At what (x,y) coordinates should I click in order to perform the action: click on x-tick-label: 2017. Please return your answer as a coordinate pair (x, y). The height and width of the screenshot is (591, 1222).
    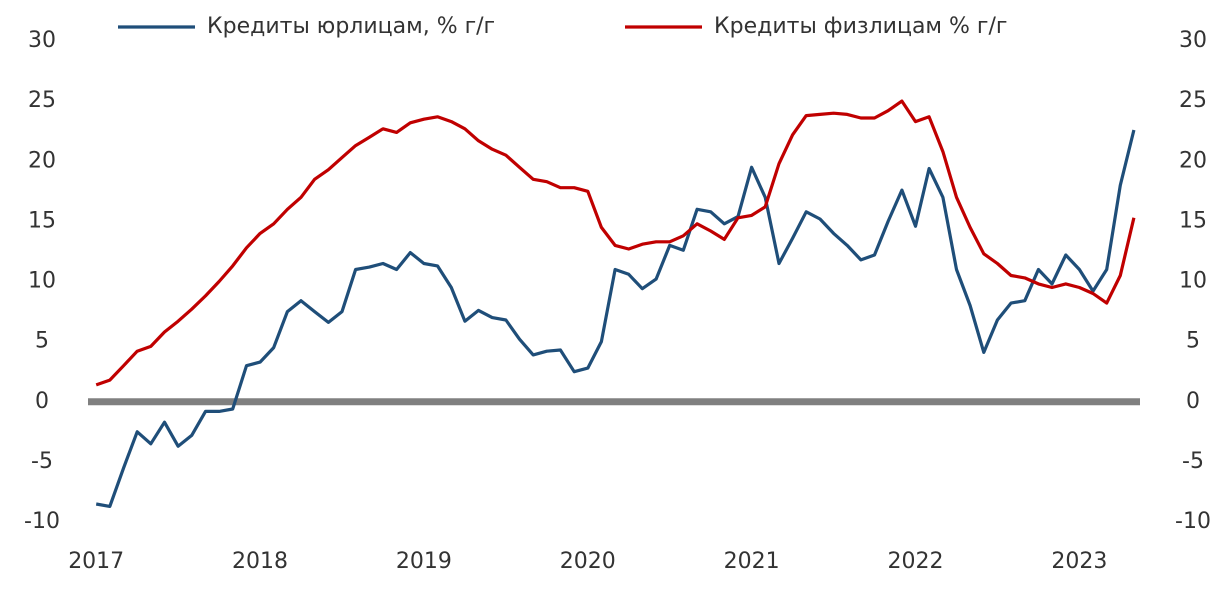
    Looking at the image, I should click on (96, 561).